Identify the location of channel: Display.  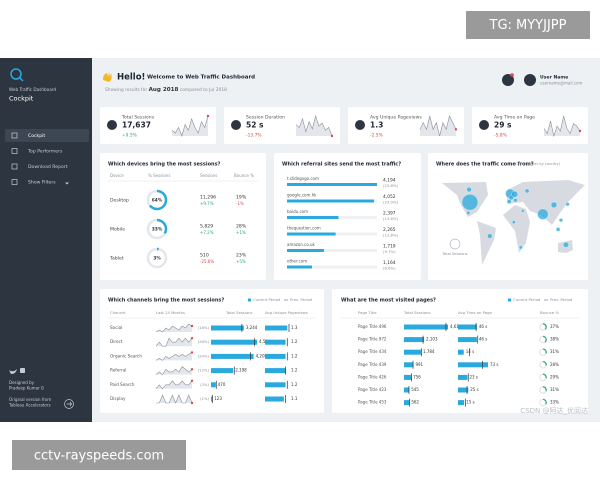
(118, 398).